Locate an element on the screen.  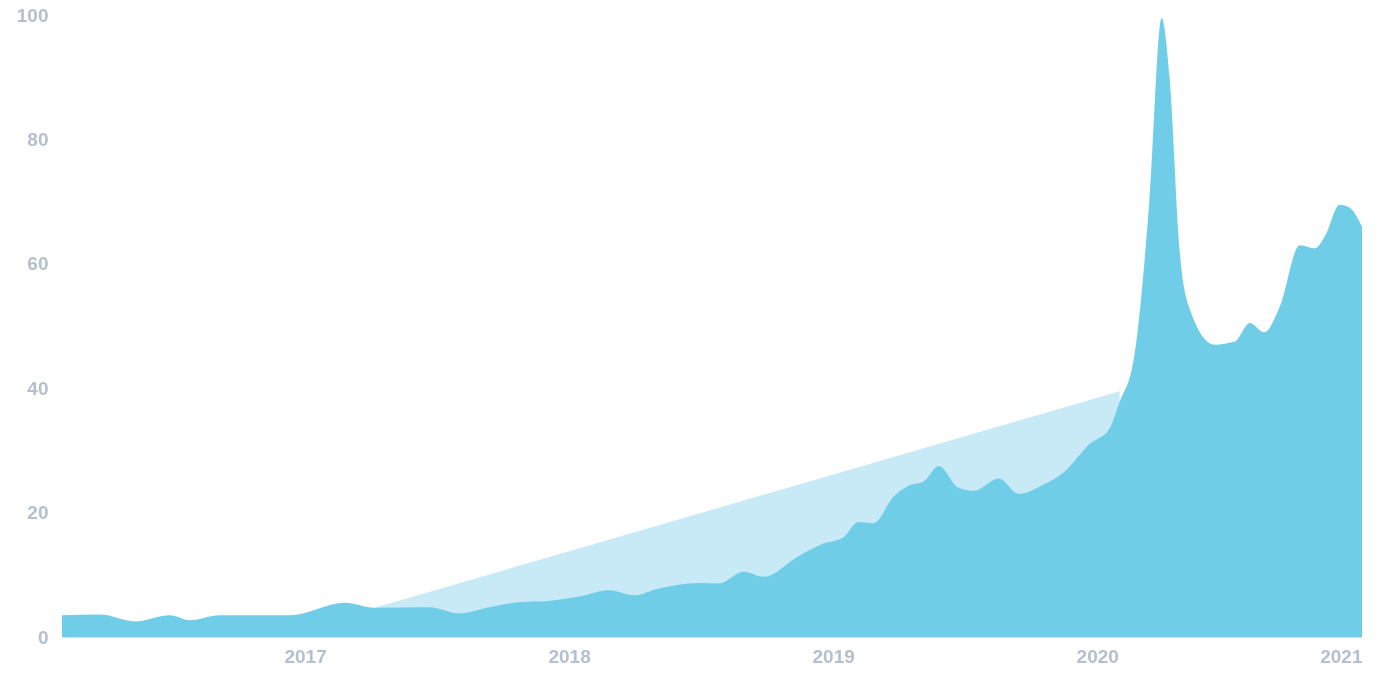
x-tick-label: 2018 is located at coordinates (569, 656).